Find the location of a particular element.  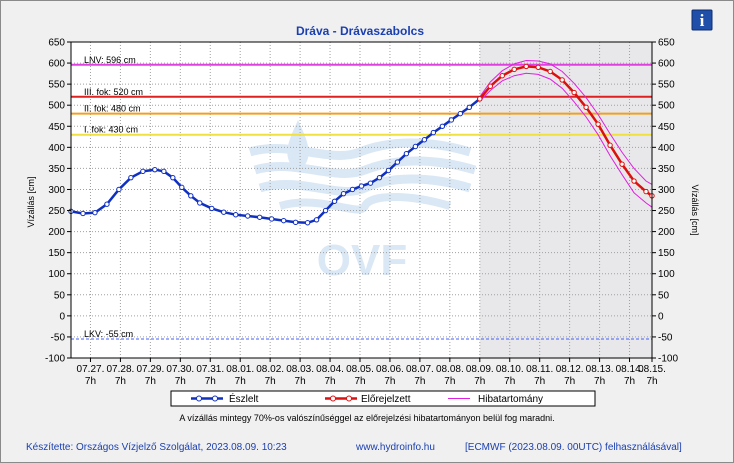

y-tick-label-right: 350 is located at coordinates (666, 169).